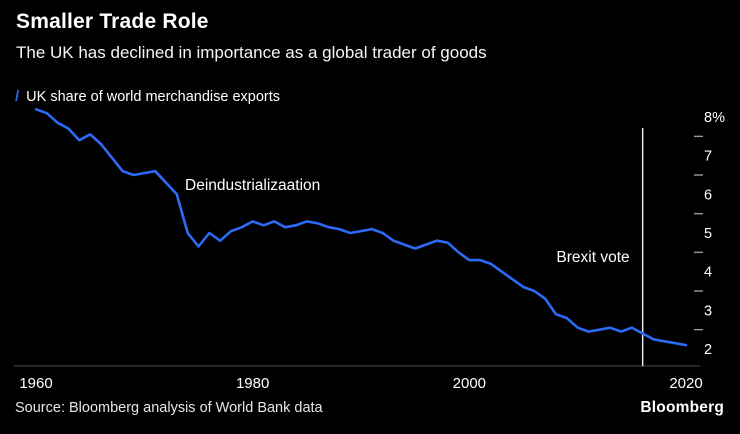 Image resolution: width=740 pixels, height=434 pixels. I want to click on y-axis: 8% 7 6 5 4 3 2, so click(709, 234).